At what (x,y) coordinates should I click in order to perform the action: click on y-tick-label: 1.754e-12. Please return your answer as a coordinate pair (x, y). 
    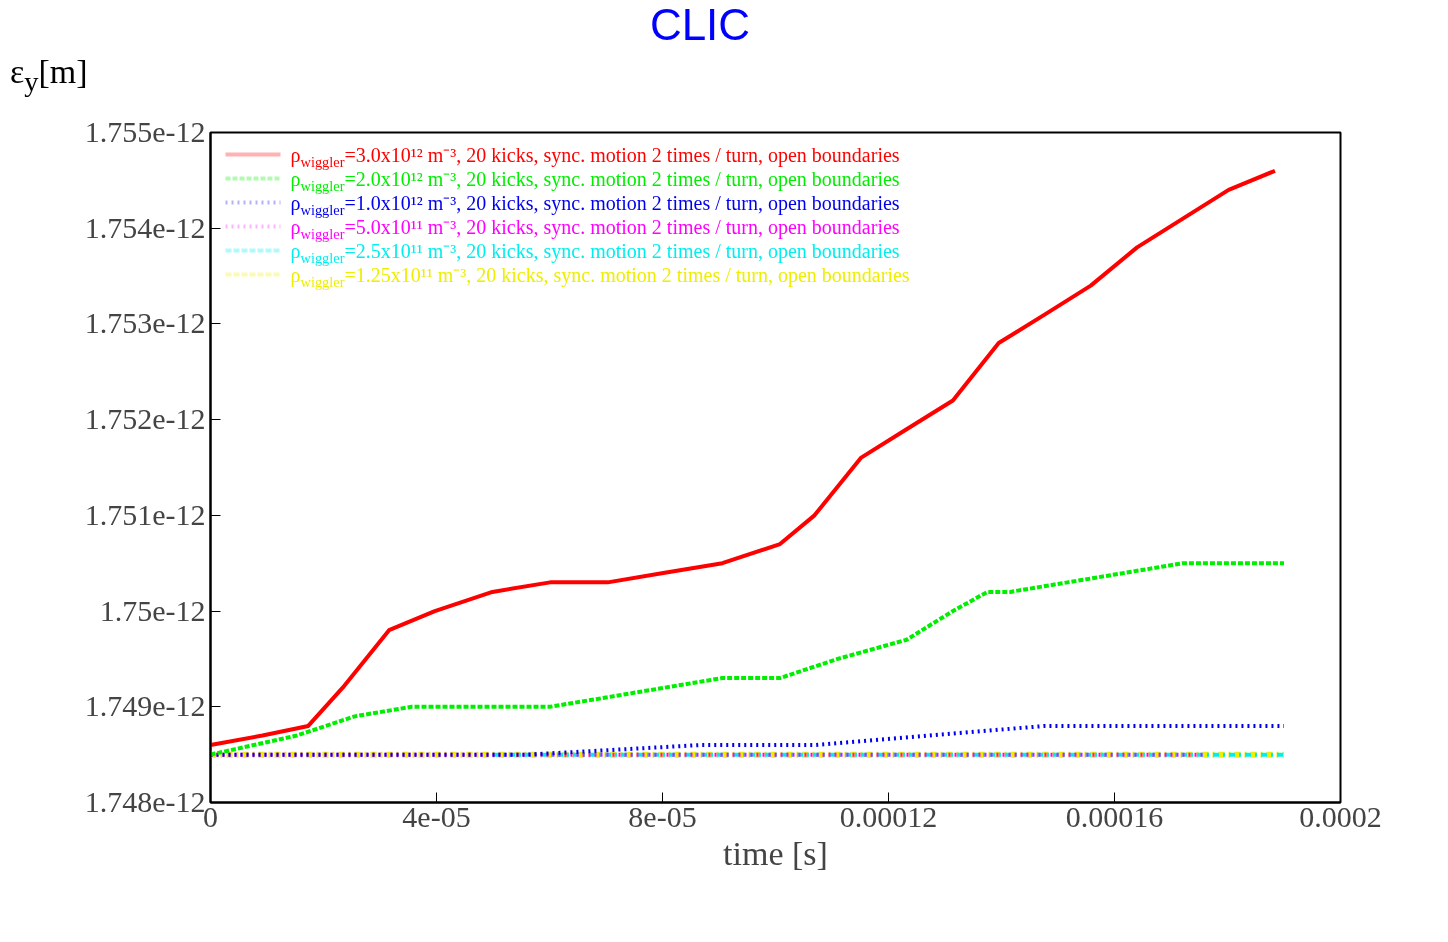
    Looking at the image, I should click on (145, 227).